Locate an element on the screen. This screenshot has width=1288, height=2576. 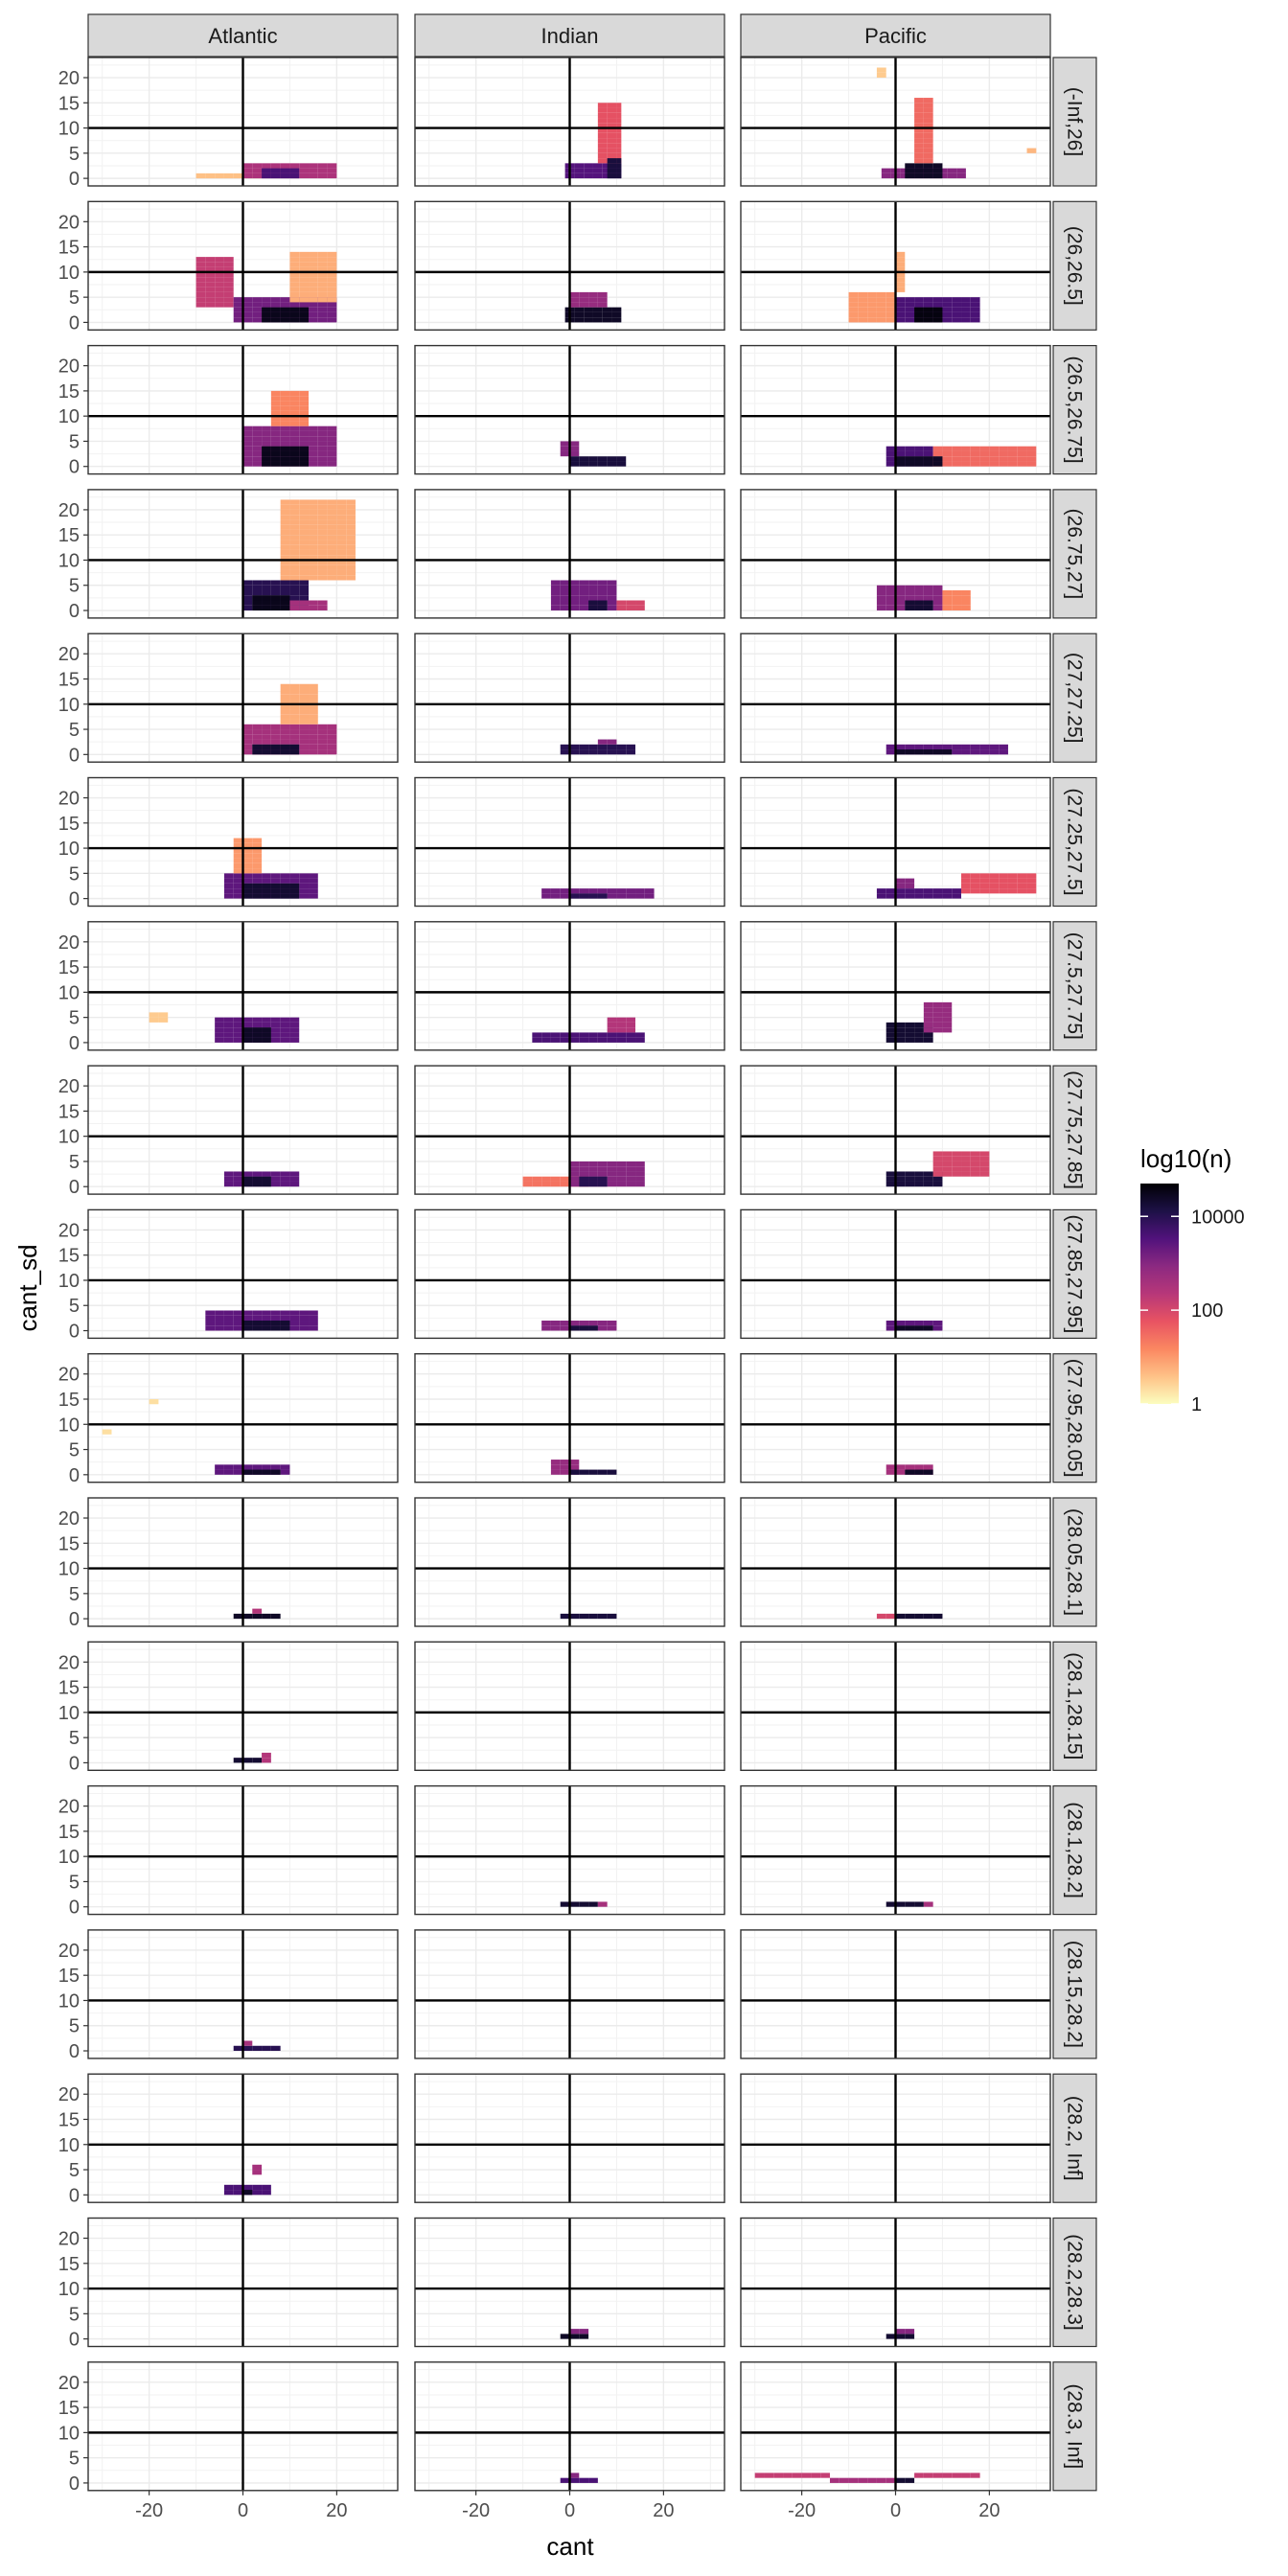
row-strip-bg is located at coordinates (1074, 1850).